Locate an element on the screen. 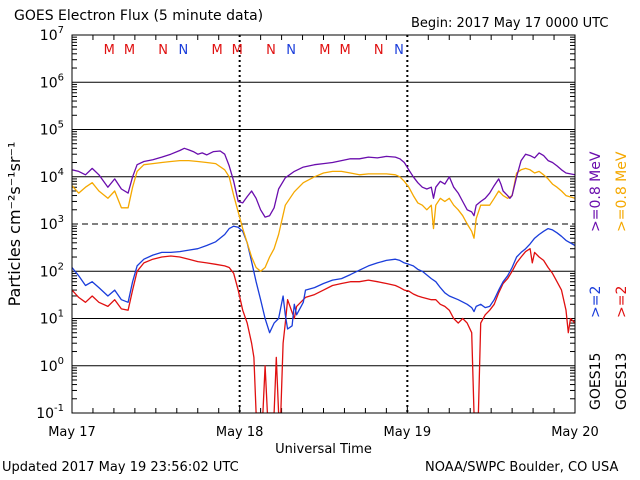 This screenshot has width=640, height=480. y-tick-label: 10⁶ is located at coordinates (52, 81).